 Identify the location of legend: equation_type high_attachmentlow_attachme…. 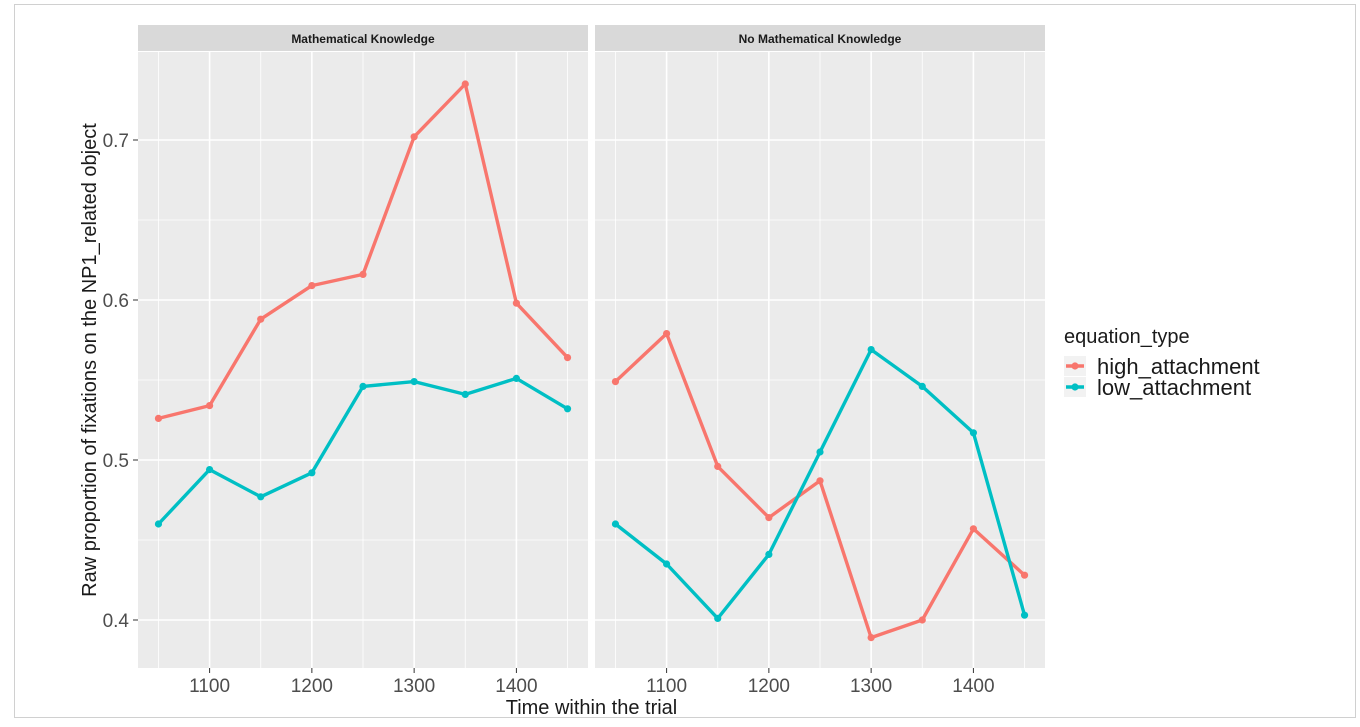
(1162, 363).